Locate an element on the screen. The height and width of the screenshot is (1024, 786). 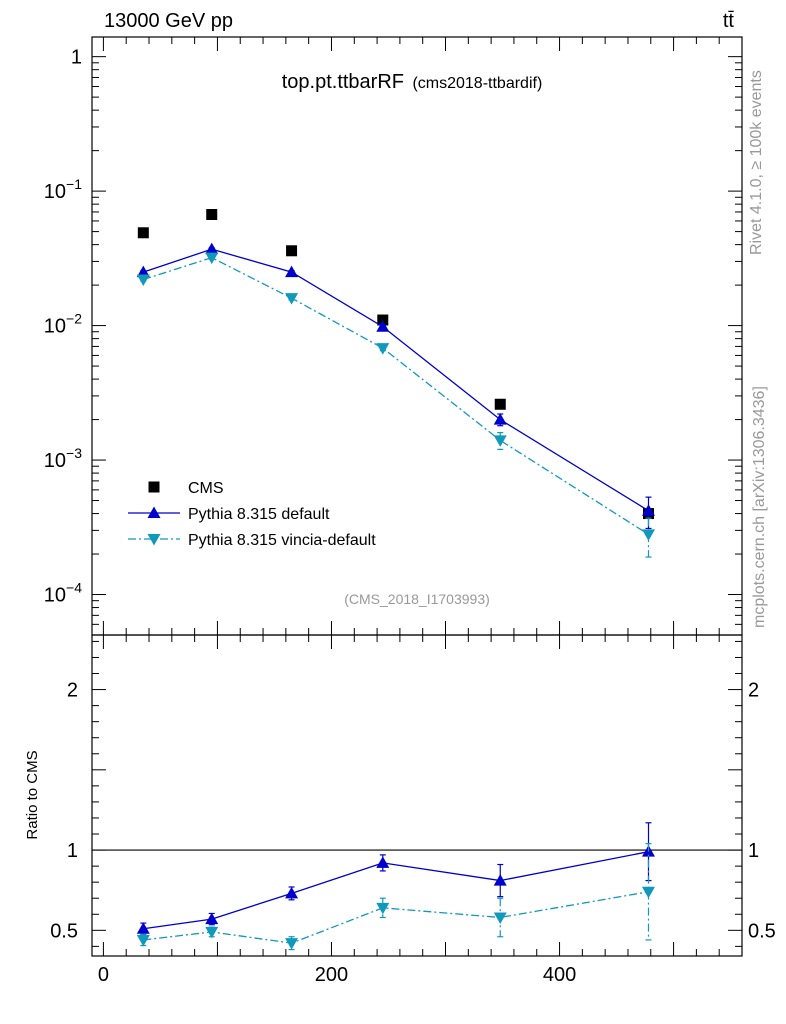
ratio-y-tick-label-right: 2 is located at coordinates (753, 691).